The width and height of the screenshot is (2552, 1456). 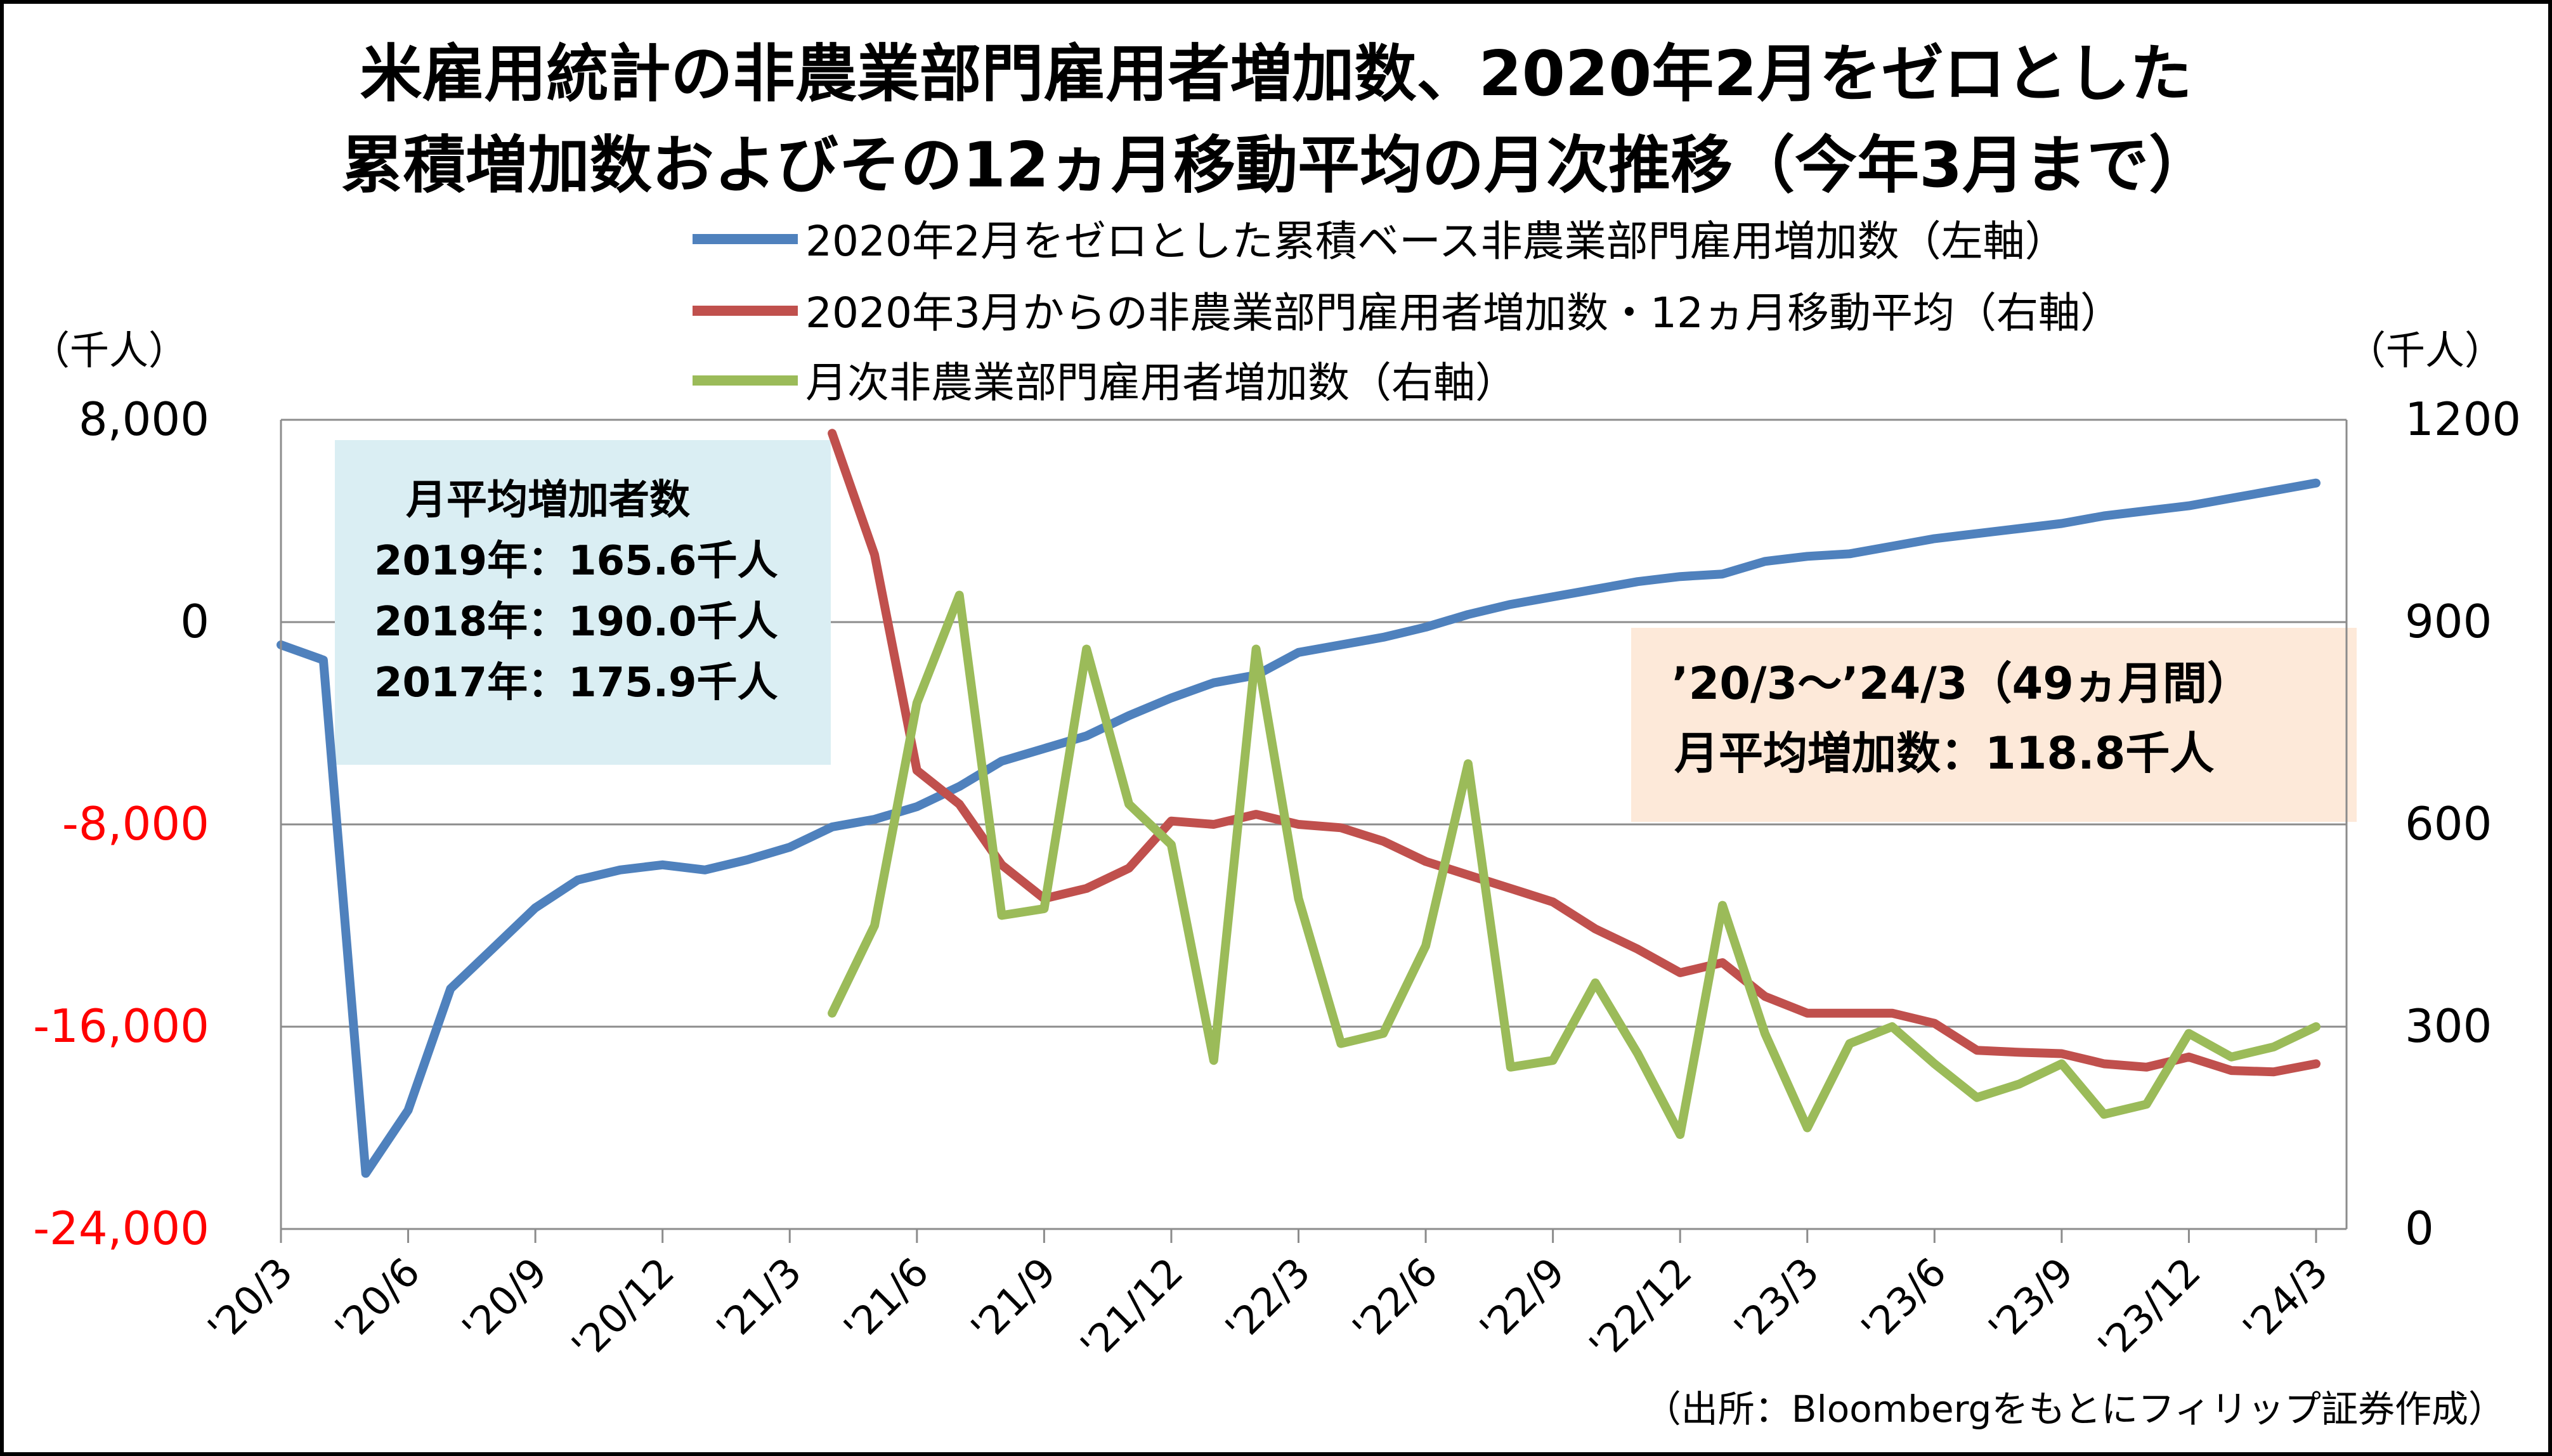 I want to click on x-tick-label: '22/3, so click(x=1267, y=1300).